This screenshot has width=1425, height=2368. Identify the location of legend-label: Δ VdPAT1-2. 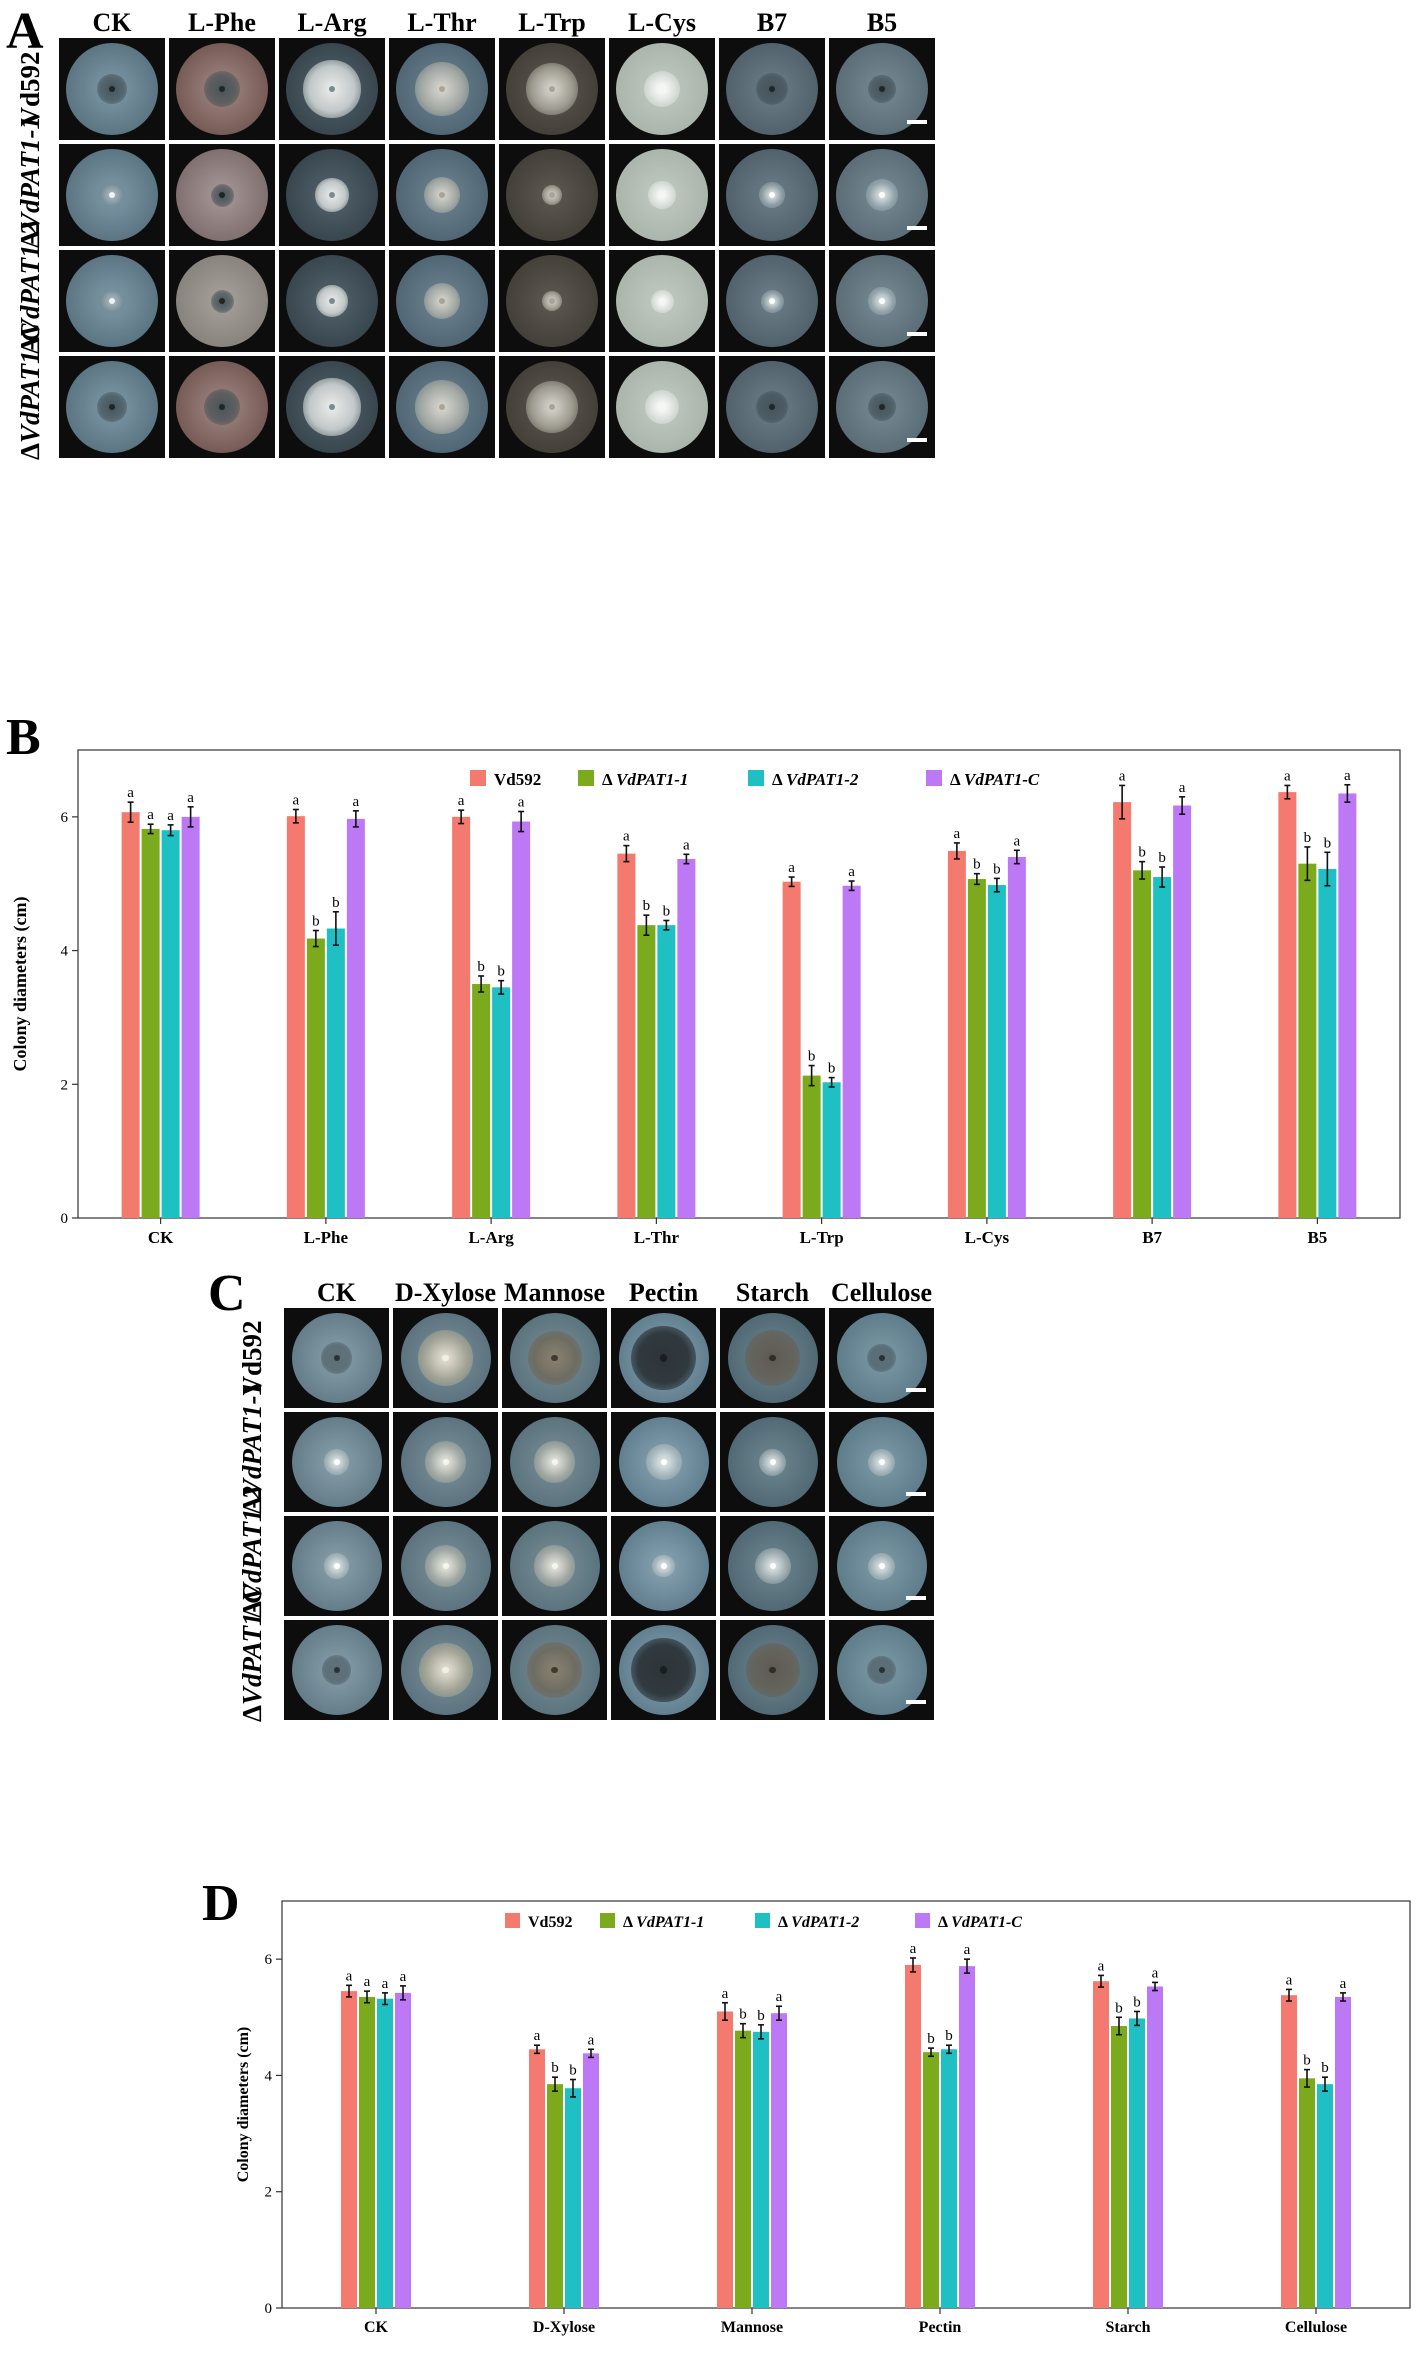
(818, 1922).